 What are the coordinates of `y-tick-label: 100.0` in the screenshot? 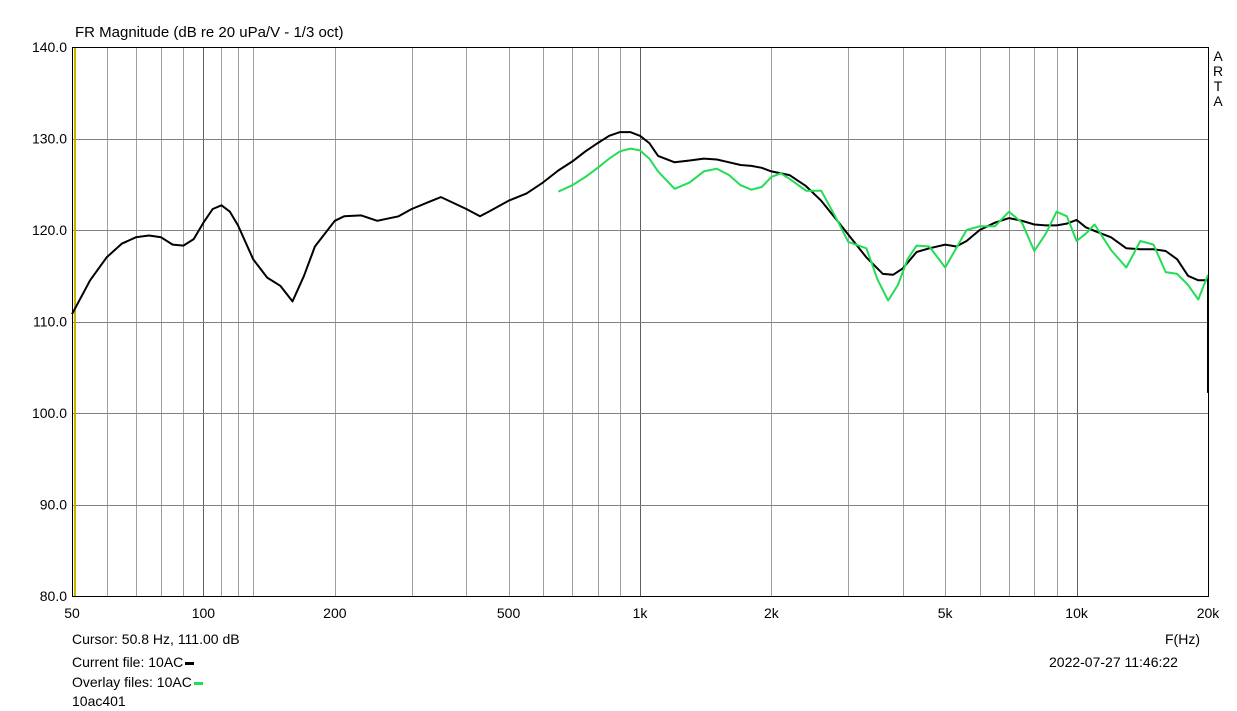 It's located at (49, 413).